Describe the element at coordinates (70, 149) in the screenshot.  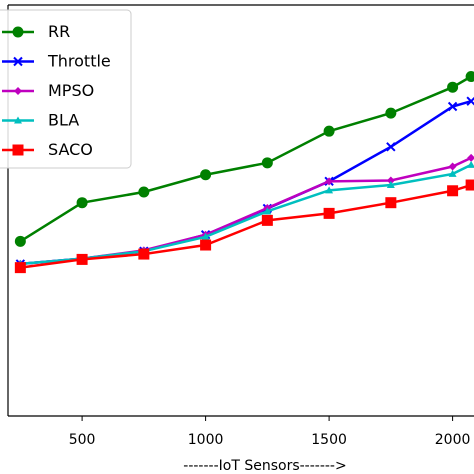
I see `legend-label: SACO` at that location.